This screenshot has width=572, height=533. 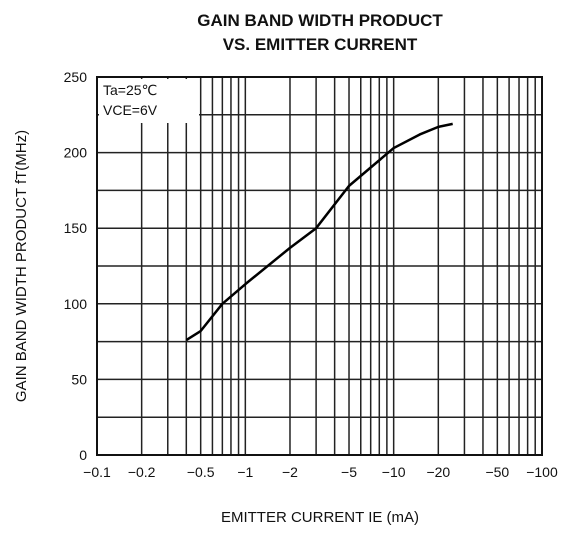 What do you see at coordinates (349, 472) in the screenshot?
I see `x-tick-label: −5` at bounding box center [349, 472].